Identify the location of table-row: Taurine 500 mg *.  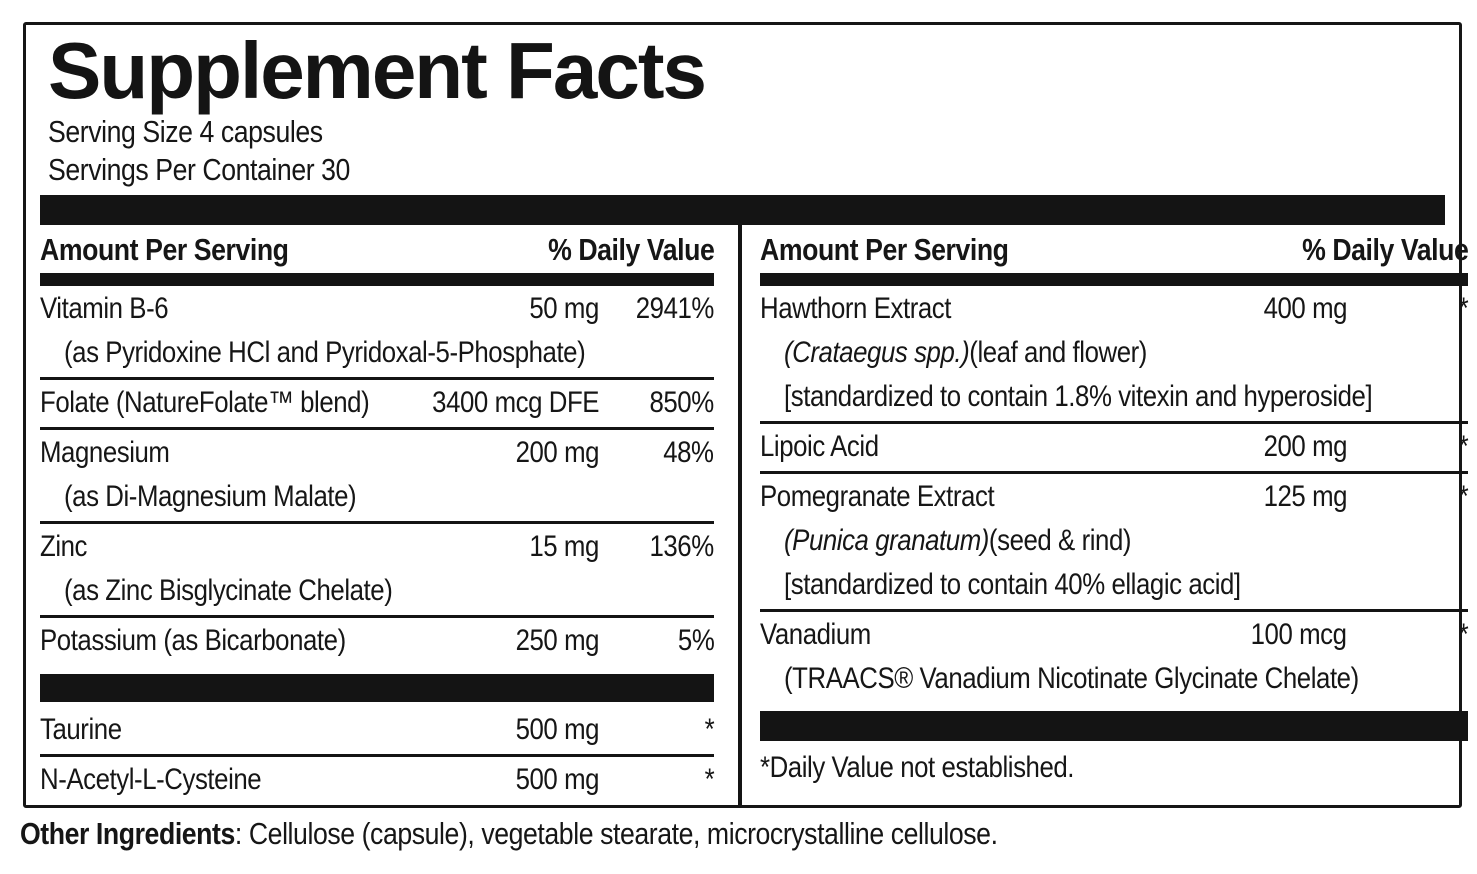
(377, 729).